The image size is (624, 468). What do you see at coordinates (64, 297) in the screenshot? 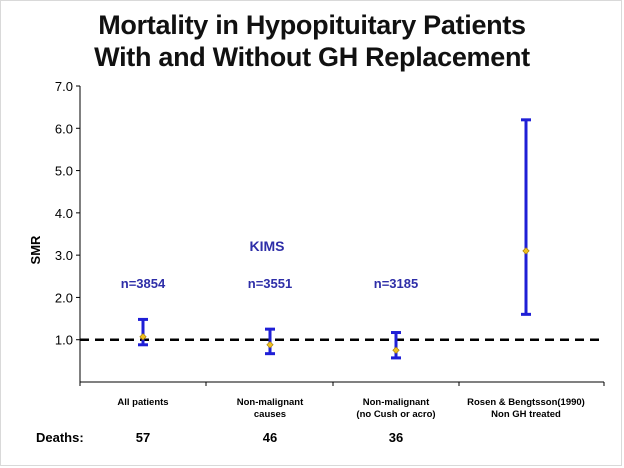
I see `y-tick-label: 2.0` at bounding box center [64, 297].